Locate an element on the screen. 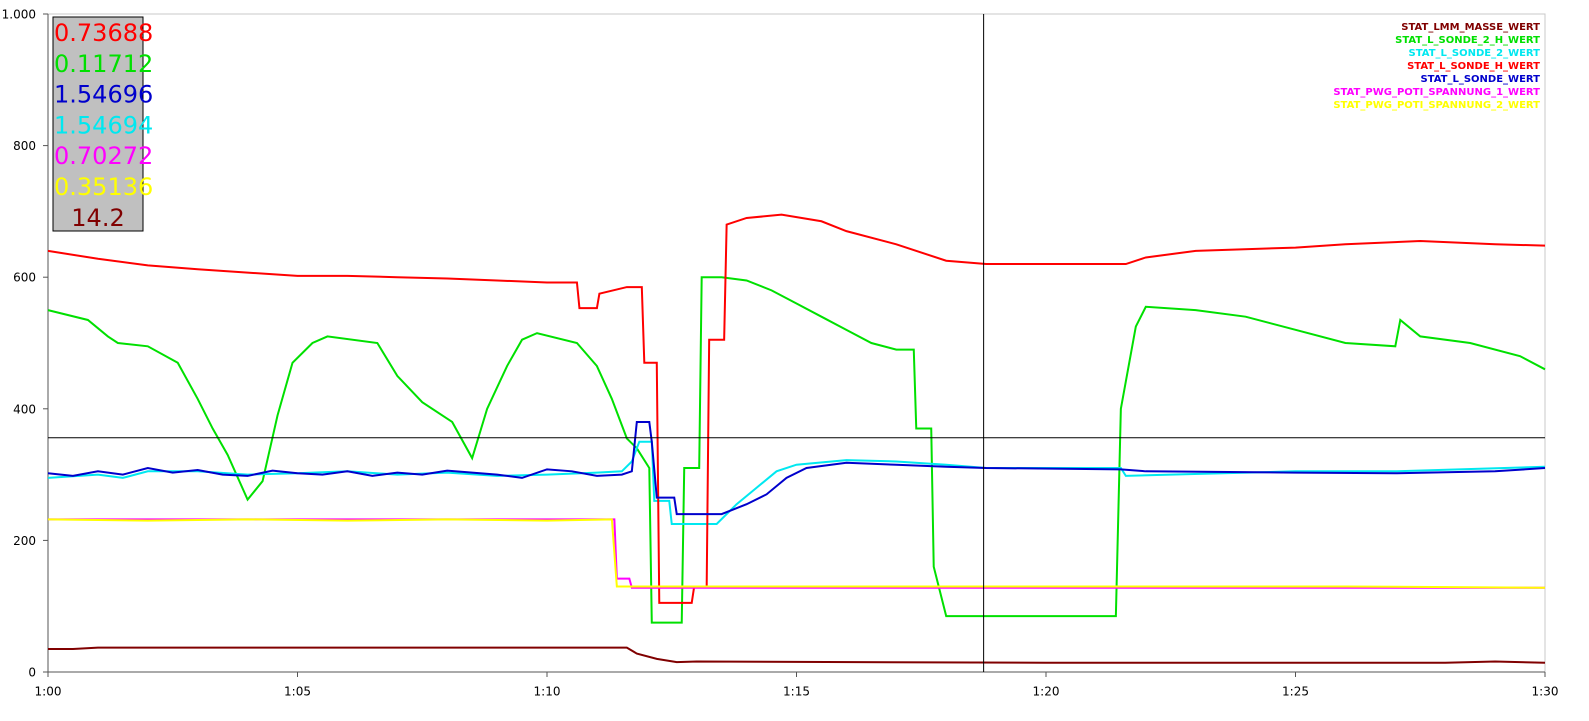 The width and height of the screenshot is (1589, 721). x-tick-label: 1:30 is located at coordinates (1545, 692).